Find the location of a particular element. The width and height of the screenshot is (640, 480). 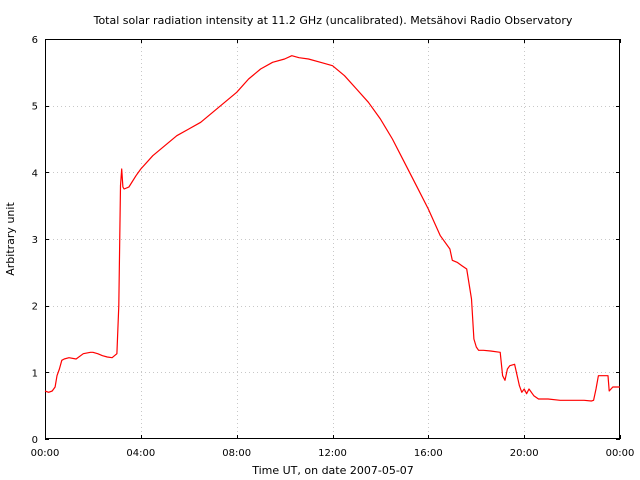

y-tick-label: 5 is located at coordinates (35, 107).